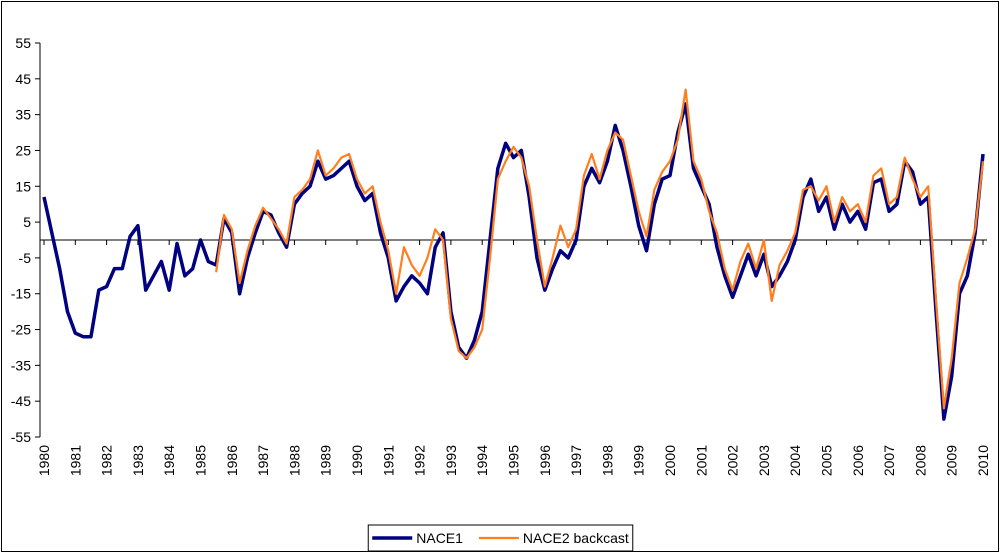 This screenshot has width=1001, height=558. Describe the element at coordinates (827, 460) in the screenshot. I see `x-tick-label: 2005` at that location.